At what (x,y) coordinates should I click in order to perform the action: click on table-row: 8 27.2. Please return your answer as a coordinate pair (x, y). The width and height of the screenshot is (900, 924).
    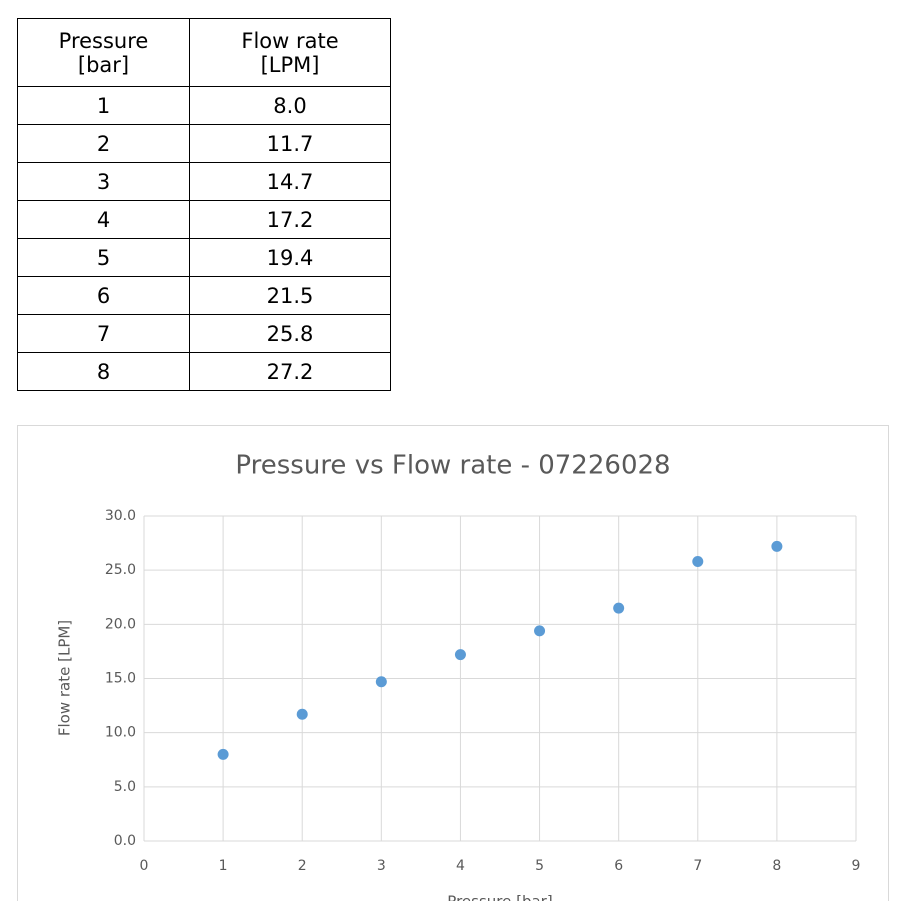
    Looking at the image, I should click on (204, 371).